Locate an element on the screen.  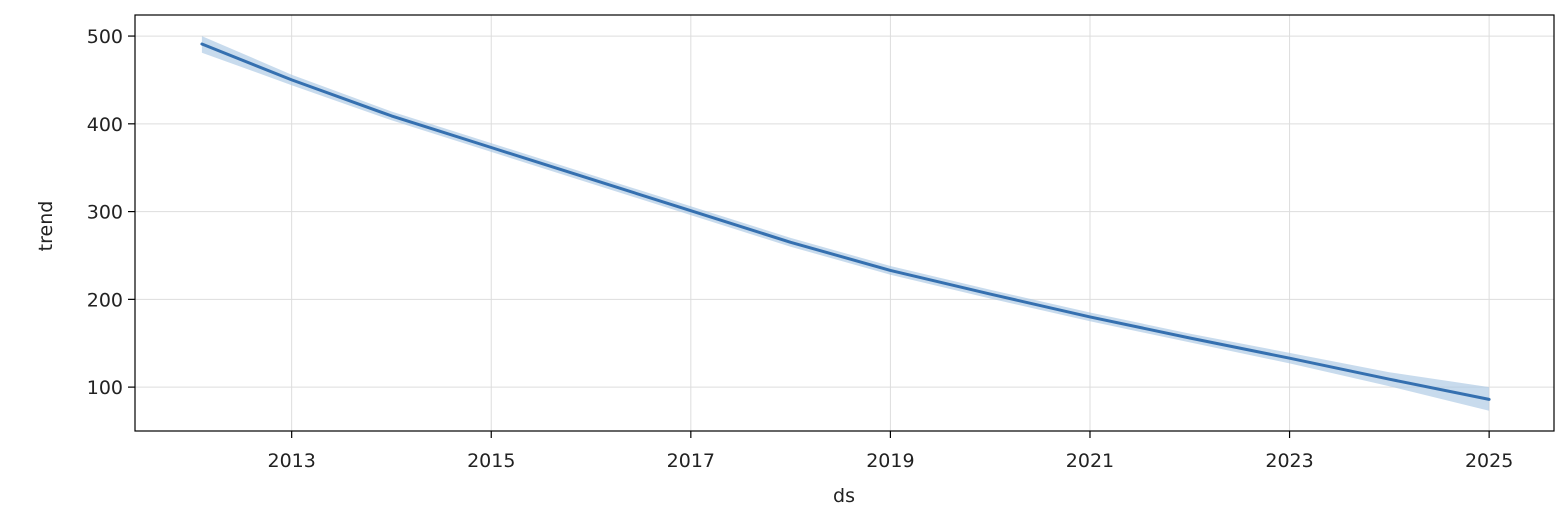
y-tick-label: 300 is located at coordinates (105, 213).